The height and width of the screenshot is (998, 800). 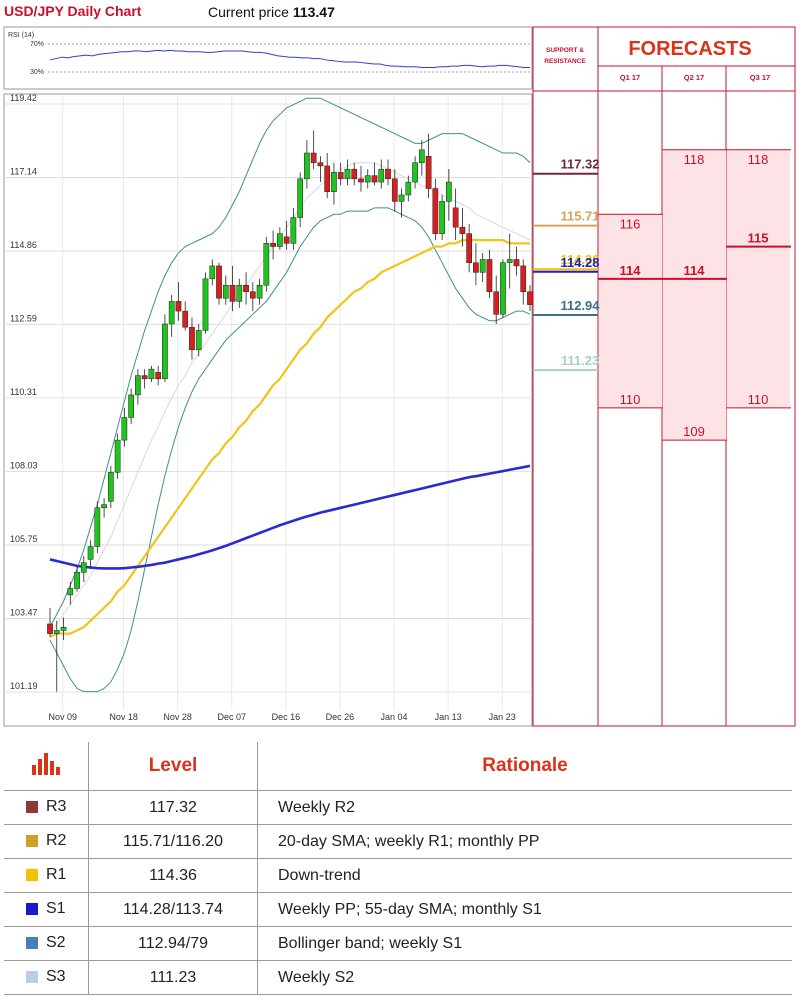 I want to click on level-rationale: 20-day SMA; weekly R1; monthly PP, so click(x=524, y=841).